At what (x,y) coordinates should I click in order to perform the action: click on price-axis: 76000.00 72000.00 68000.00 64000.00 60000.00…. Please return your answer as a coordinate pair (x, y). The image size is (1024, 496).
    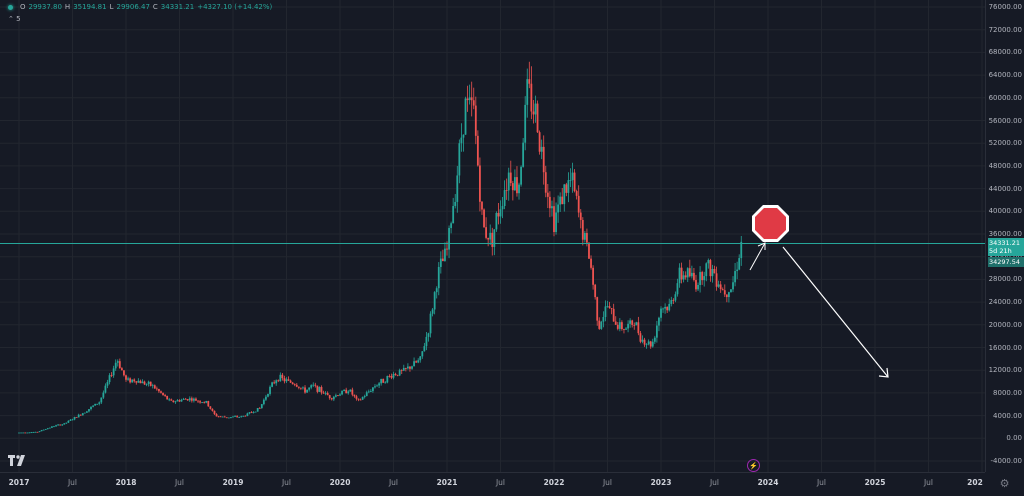
    Looking at the image, I should click on (1004, 236).